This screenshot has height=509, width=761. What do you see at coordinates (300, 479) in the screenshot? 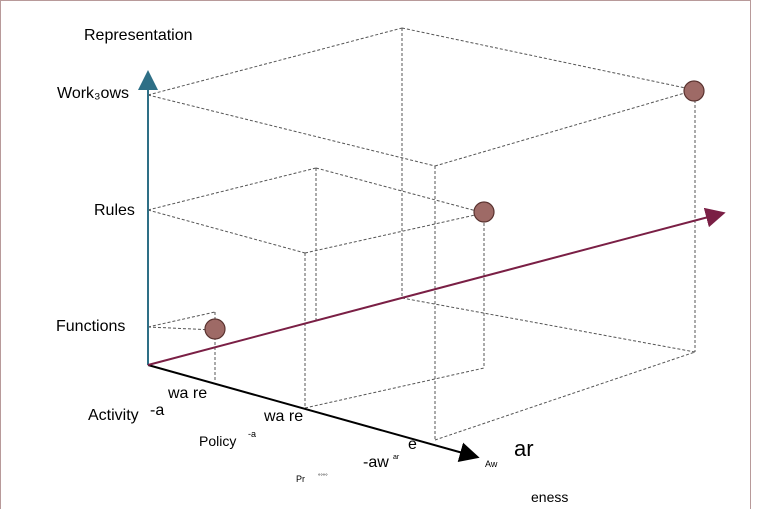
I see `x-label-process-a: Pr` at bounding box center [300, 479].